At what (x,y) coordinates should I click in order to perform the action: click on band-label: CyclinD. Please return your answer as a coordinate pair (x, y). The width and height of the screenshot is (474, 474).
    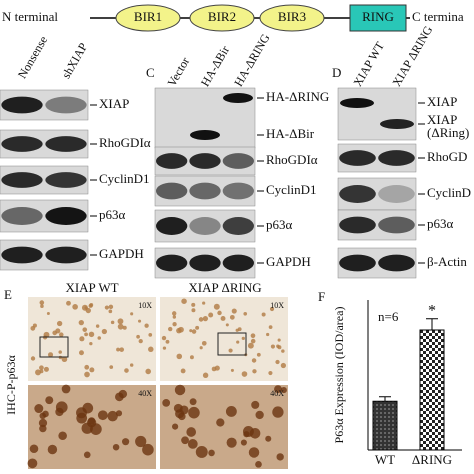
    Looking at the image, I should click on (449, 192).